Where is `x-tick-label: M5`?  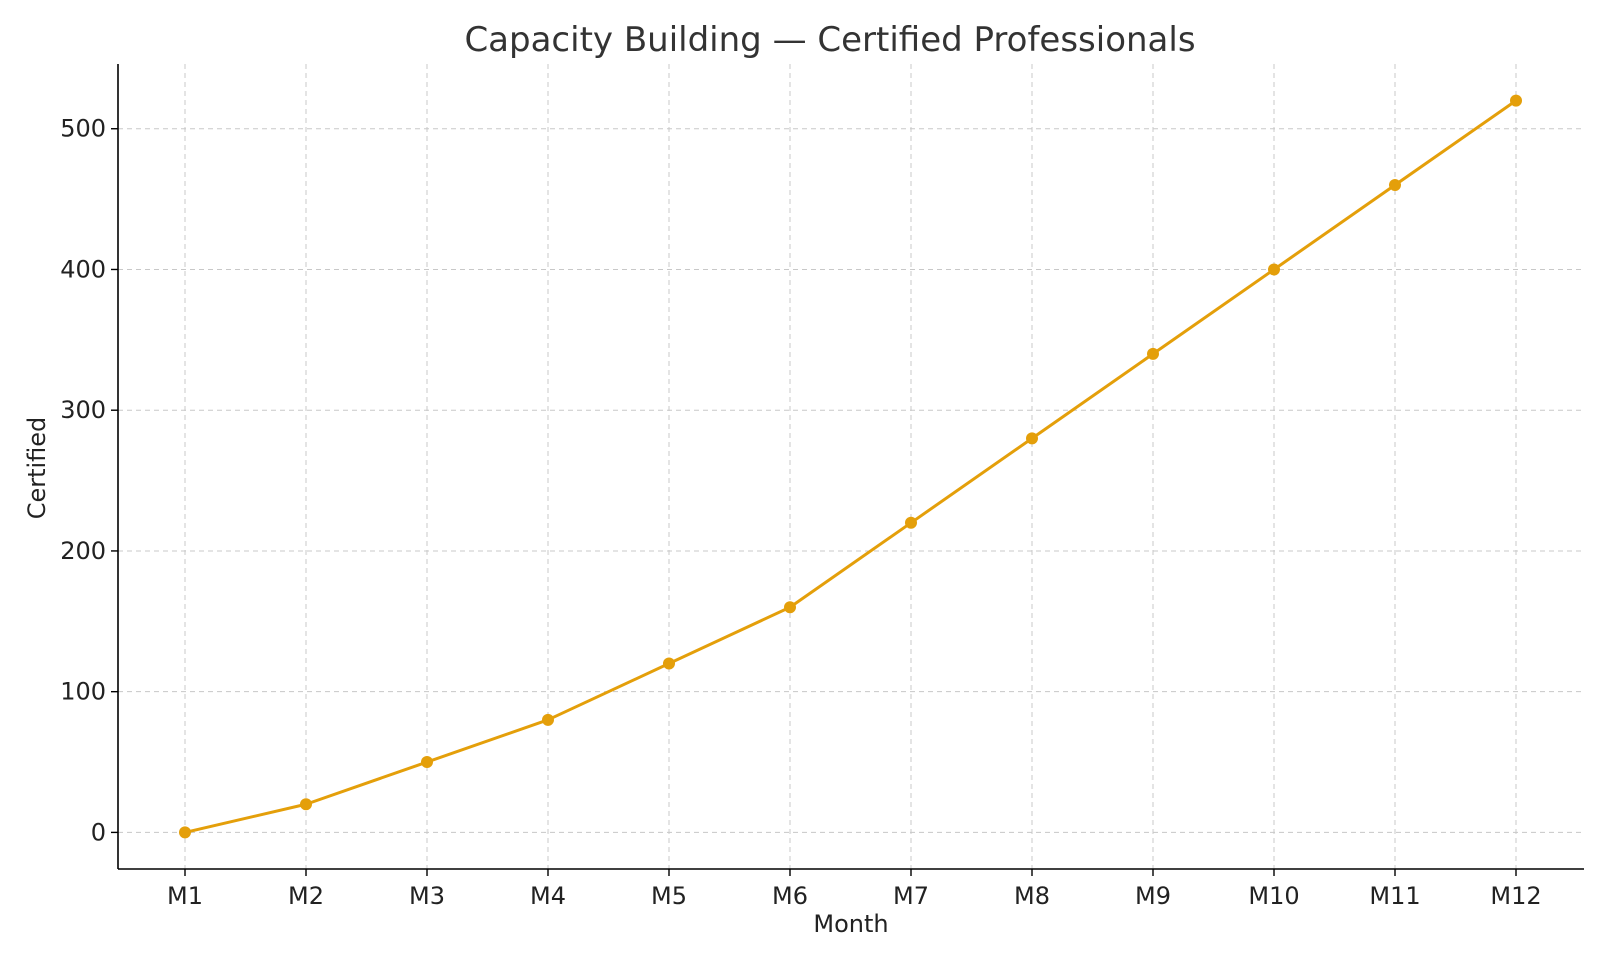
x-tick-label: M5 is located at coordinates (669, 896).